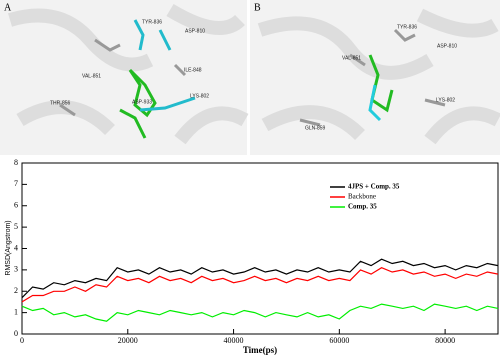 This screenshot has height=356, width=500. What do you see at coordinates (60, 103) in the screenshot?
I see `residue-label: THR-856` at bounding box center [60, 103].